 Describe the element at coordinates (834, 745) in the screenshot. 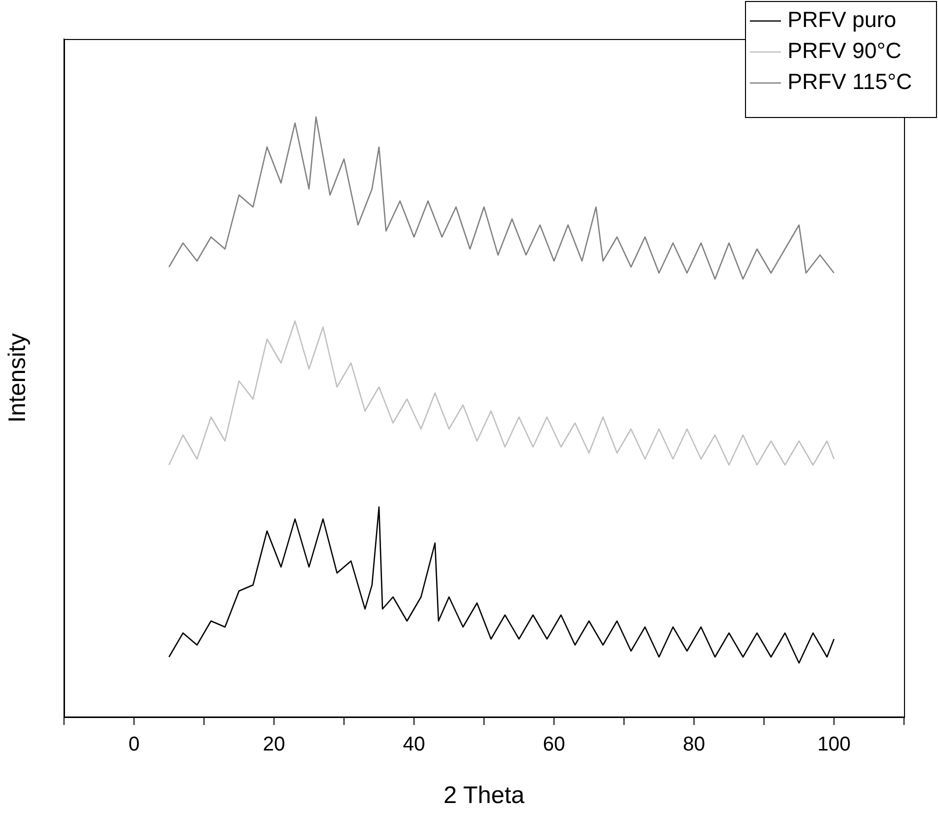

I see `x-tick-label: 100` at that location.